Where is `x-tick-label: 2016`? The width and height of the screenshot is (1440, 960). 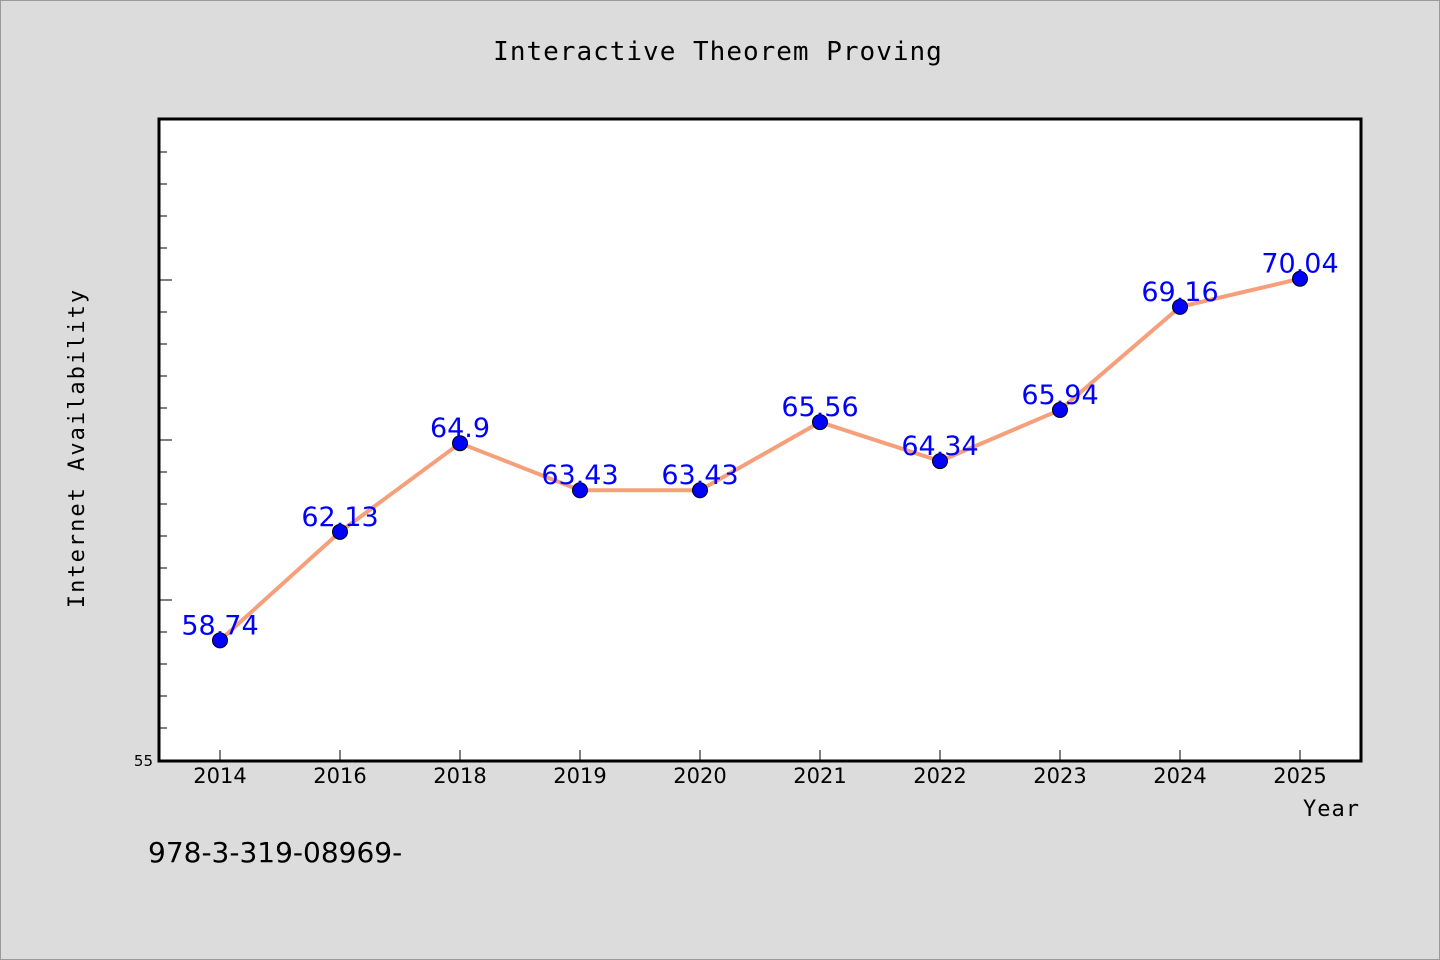 x-tick-label: 2016 is located at coordinates (339, 776).